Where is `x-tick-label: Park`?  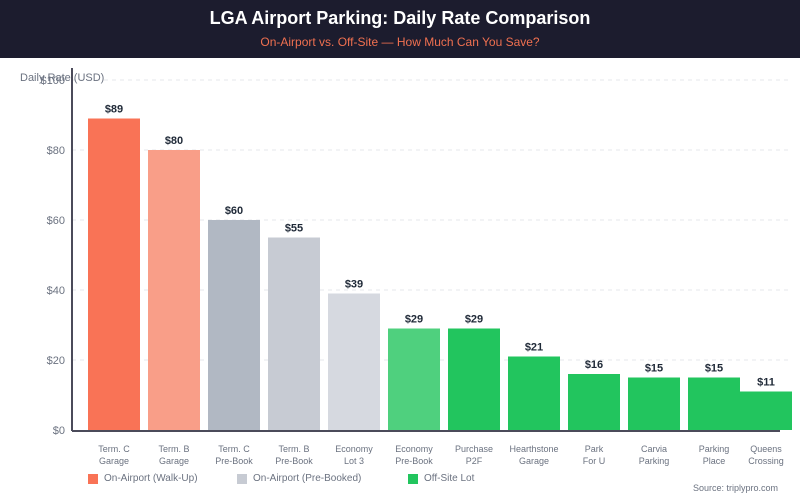
x-tick-label: Park is located at coordinates (594, 449).